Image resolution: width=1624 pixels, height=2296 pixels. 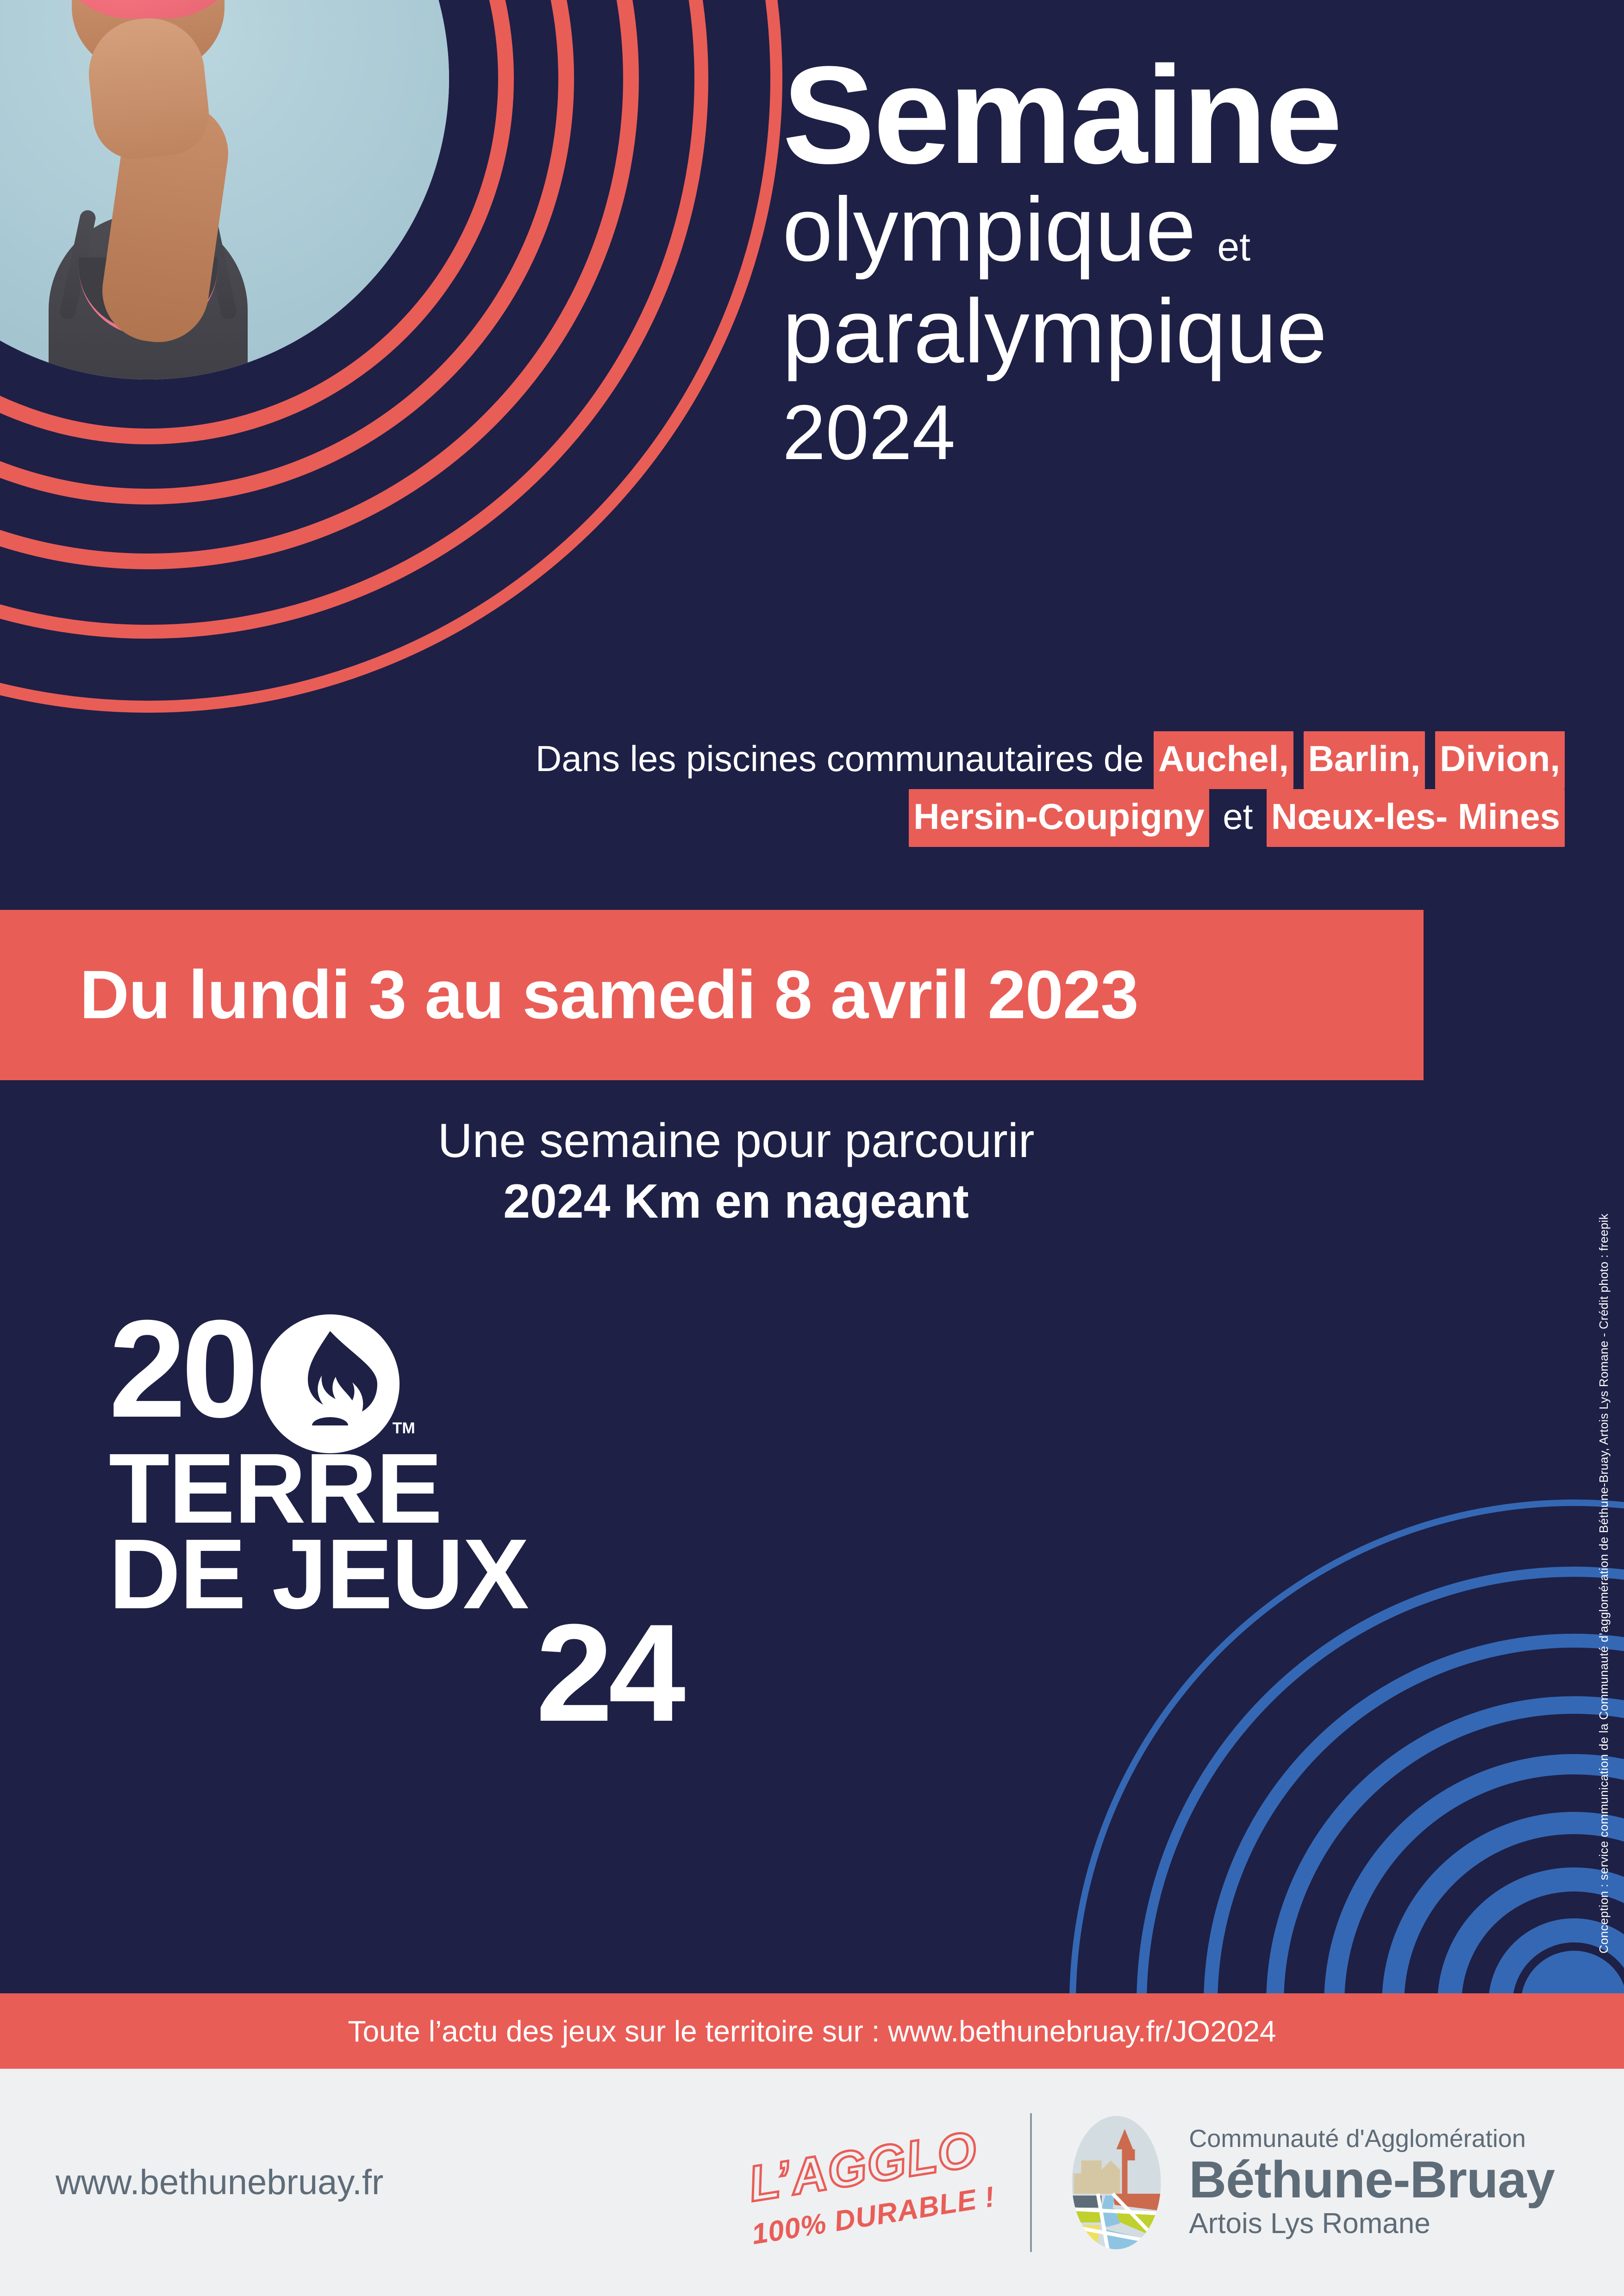 What do you see at coordinates (839, 758) in the screenshot?
I see `pools-lead: Dans les piscines communautaires de` at bounding box center [839, 758].